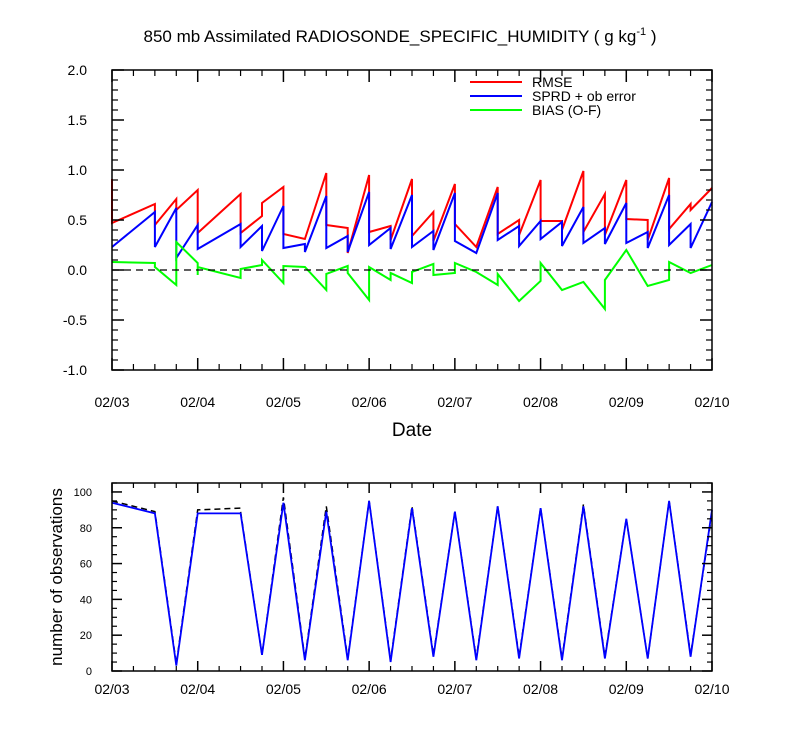 This screenshot has height=750, width=800. I want to click on y-tick-label: 0.0, so click(78, 270).